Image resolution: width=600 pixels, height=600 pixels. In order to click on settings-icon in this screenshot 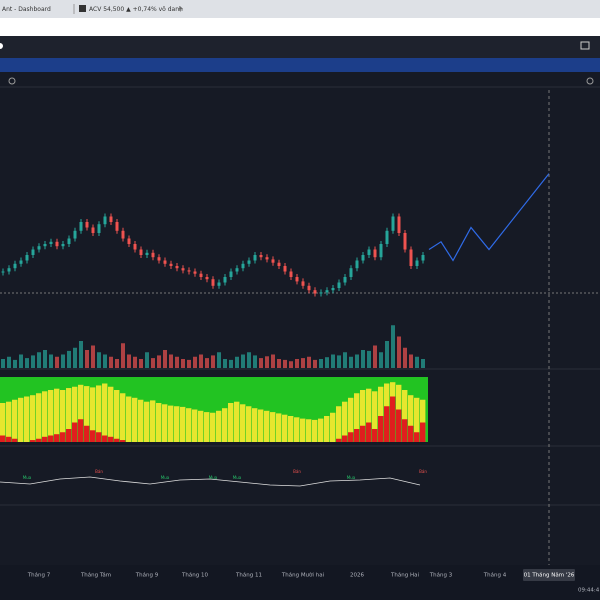, I will do `click(590, 81)`.